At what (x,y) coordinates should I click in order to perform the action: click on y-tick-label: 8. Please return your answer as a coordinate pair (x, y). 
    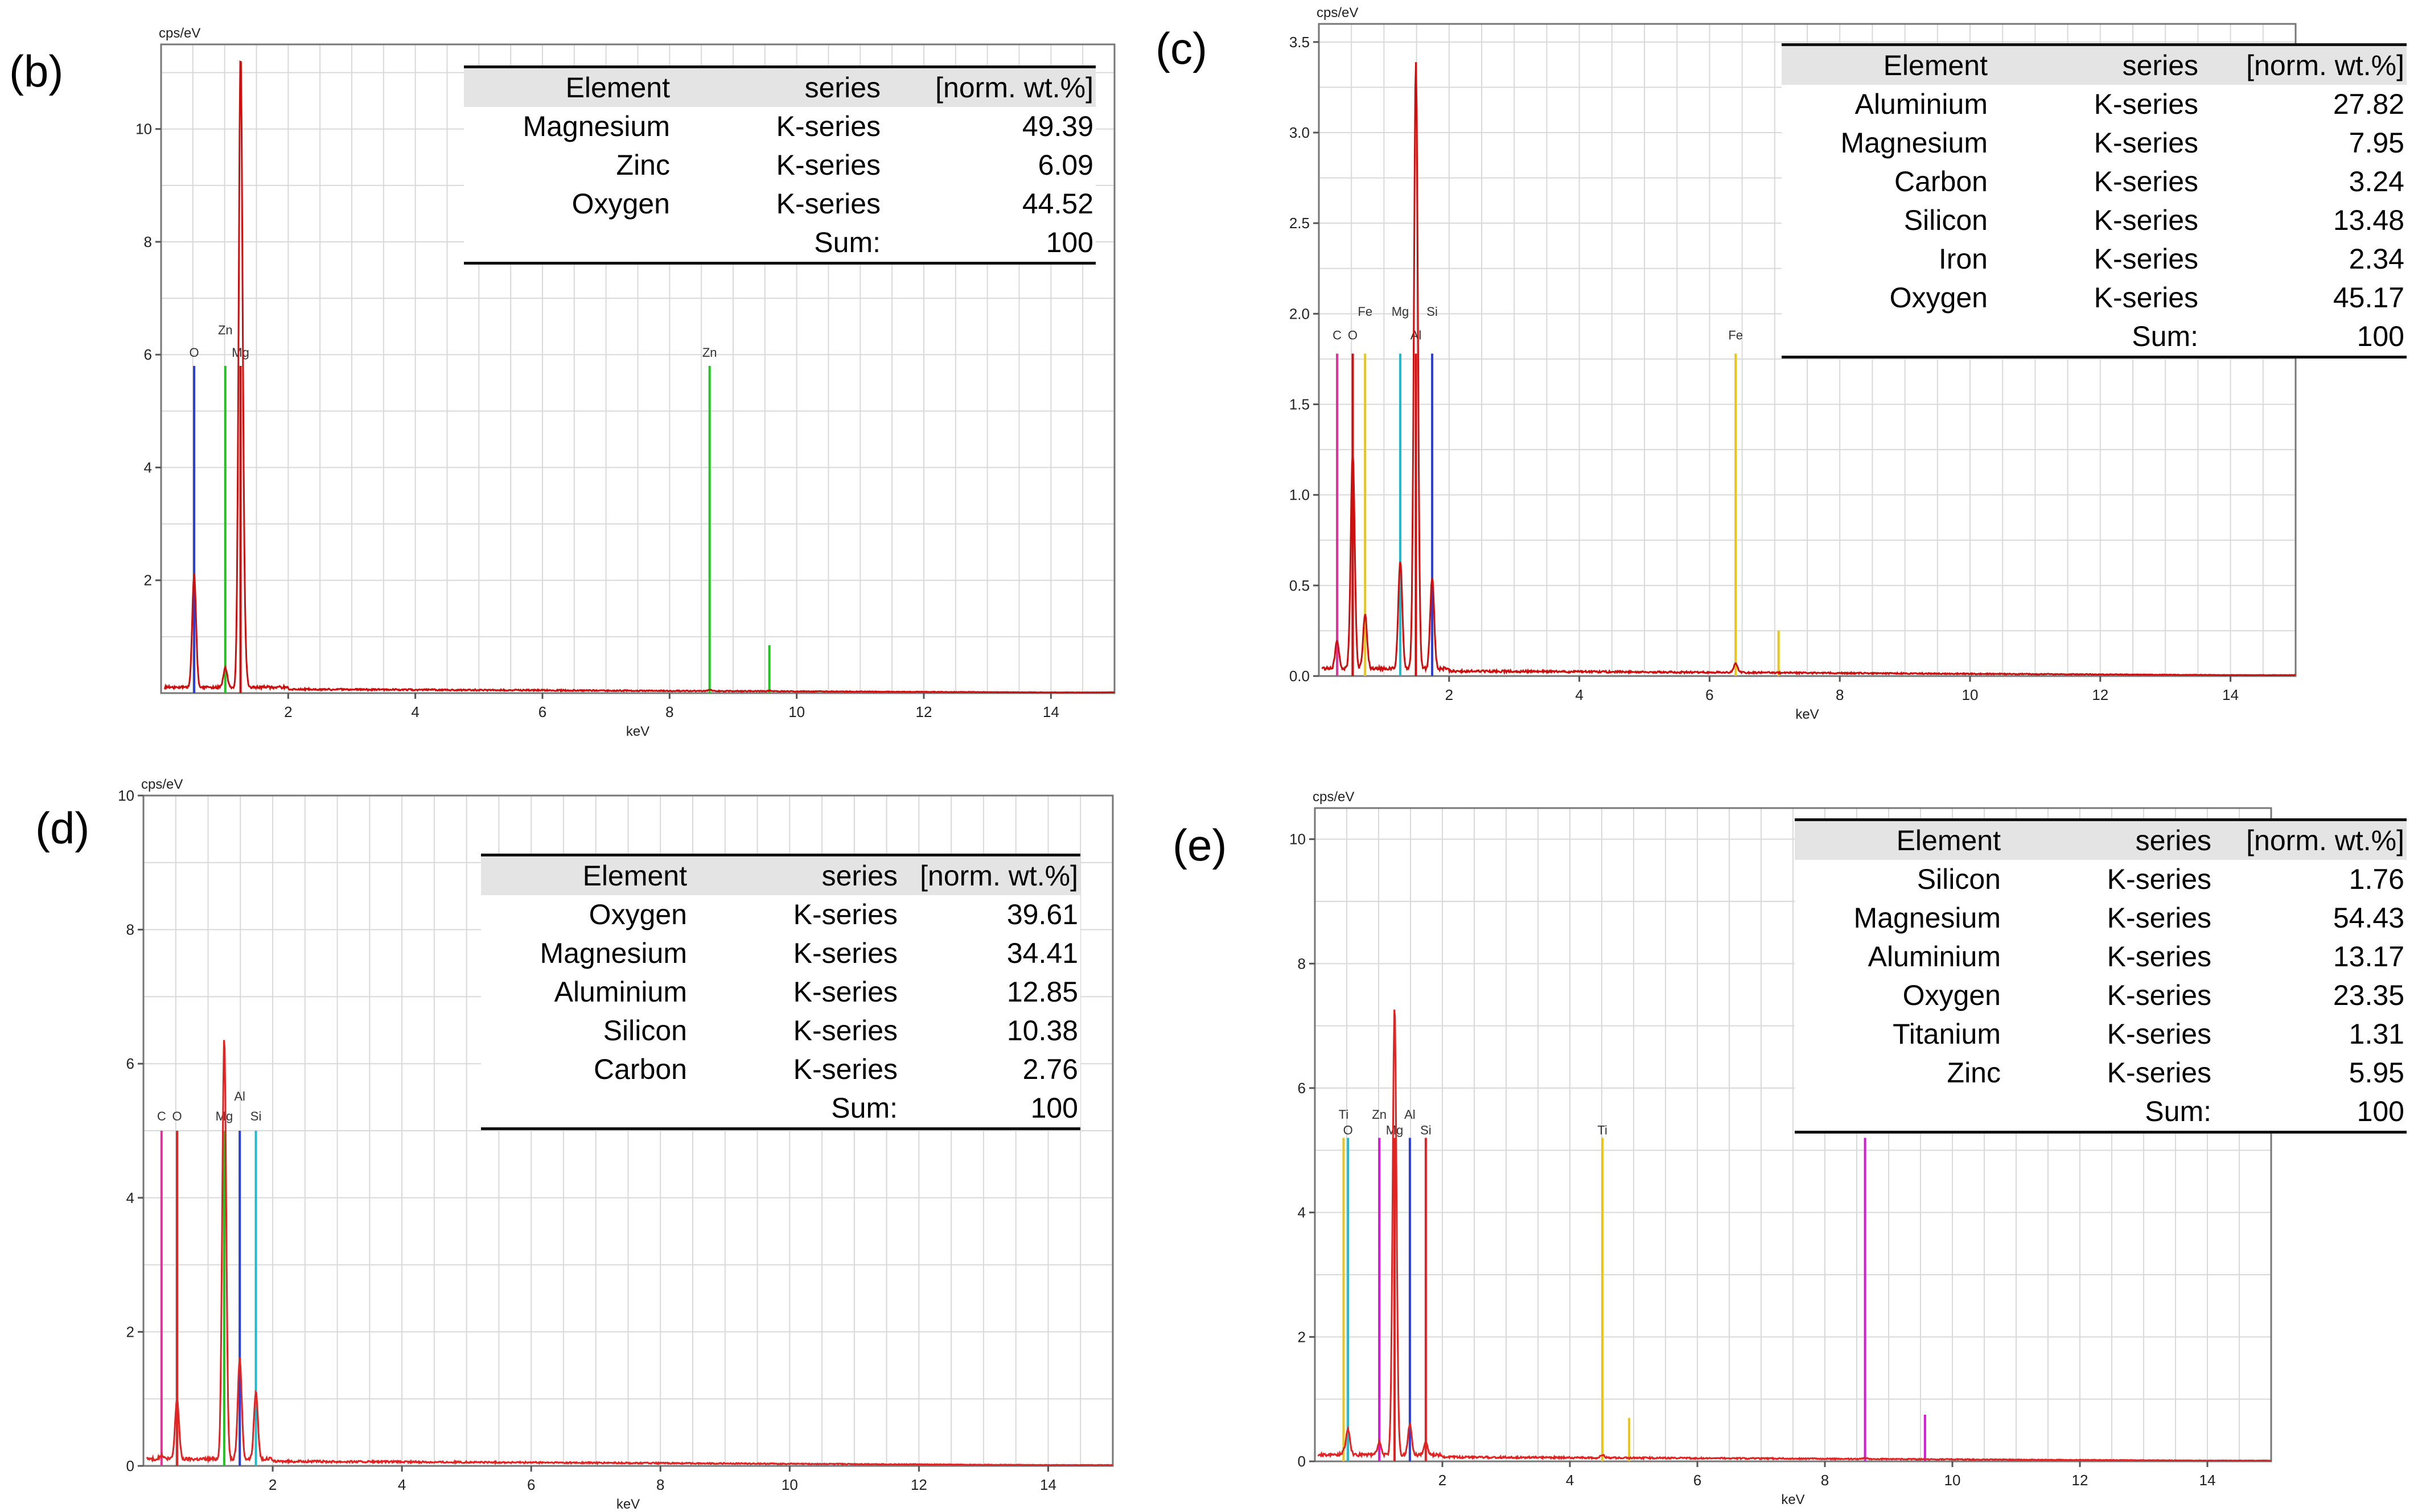
    Looking at the image, I should click on (148, 242).